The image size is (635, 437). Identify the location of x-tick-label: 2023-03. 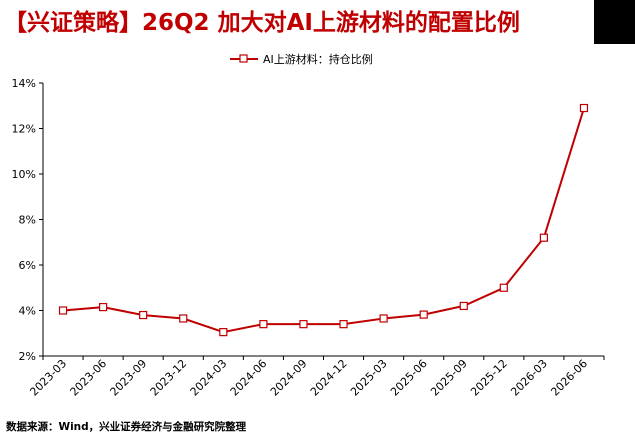
(48, 378).